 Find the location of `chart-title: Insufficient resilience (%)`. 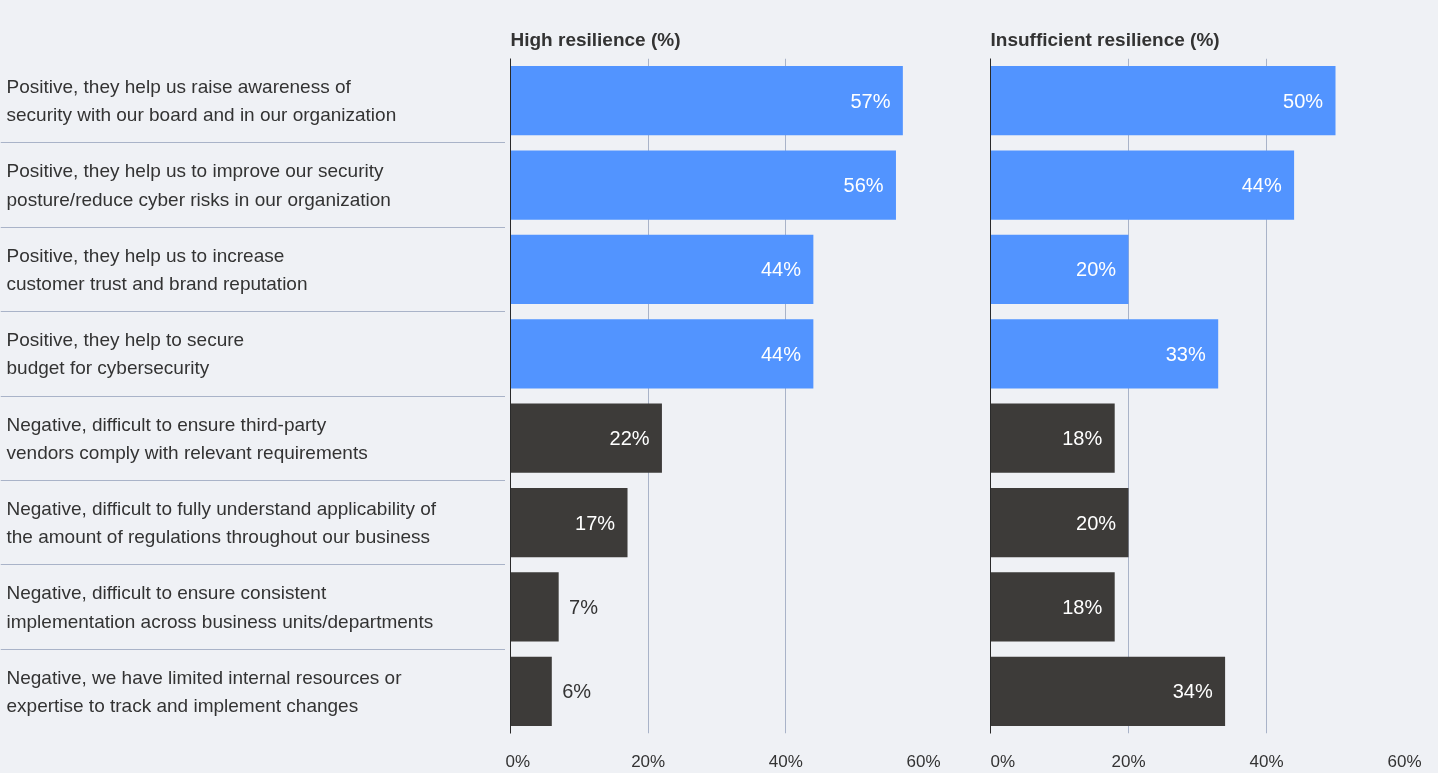

chart-title: Insufficient resilience (%) is located at coordinates (1105, 39).